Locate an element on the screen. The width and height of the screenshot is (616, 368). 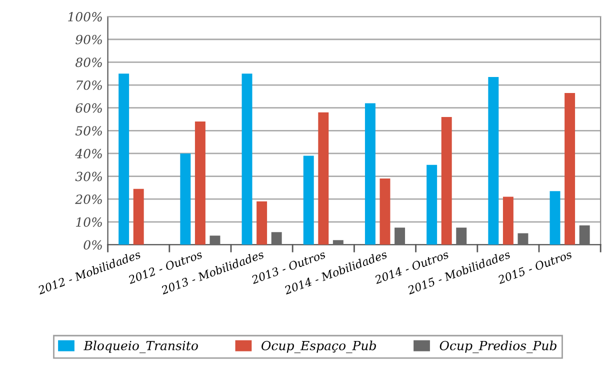
y-tick-label: 40% is located at coordinates (88, 153).